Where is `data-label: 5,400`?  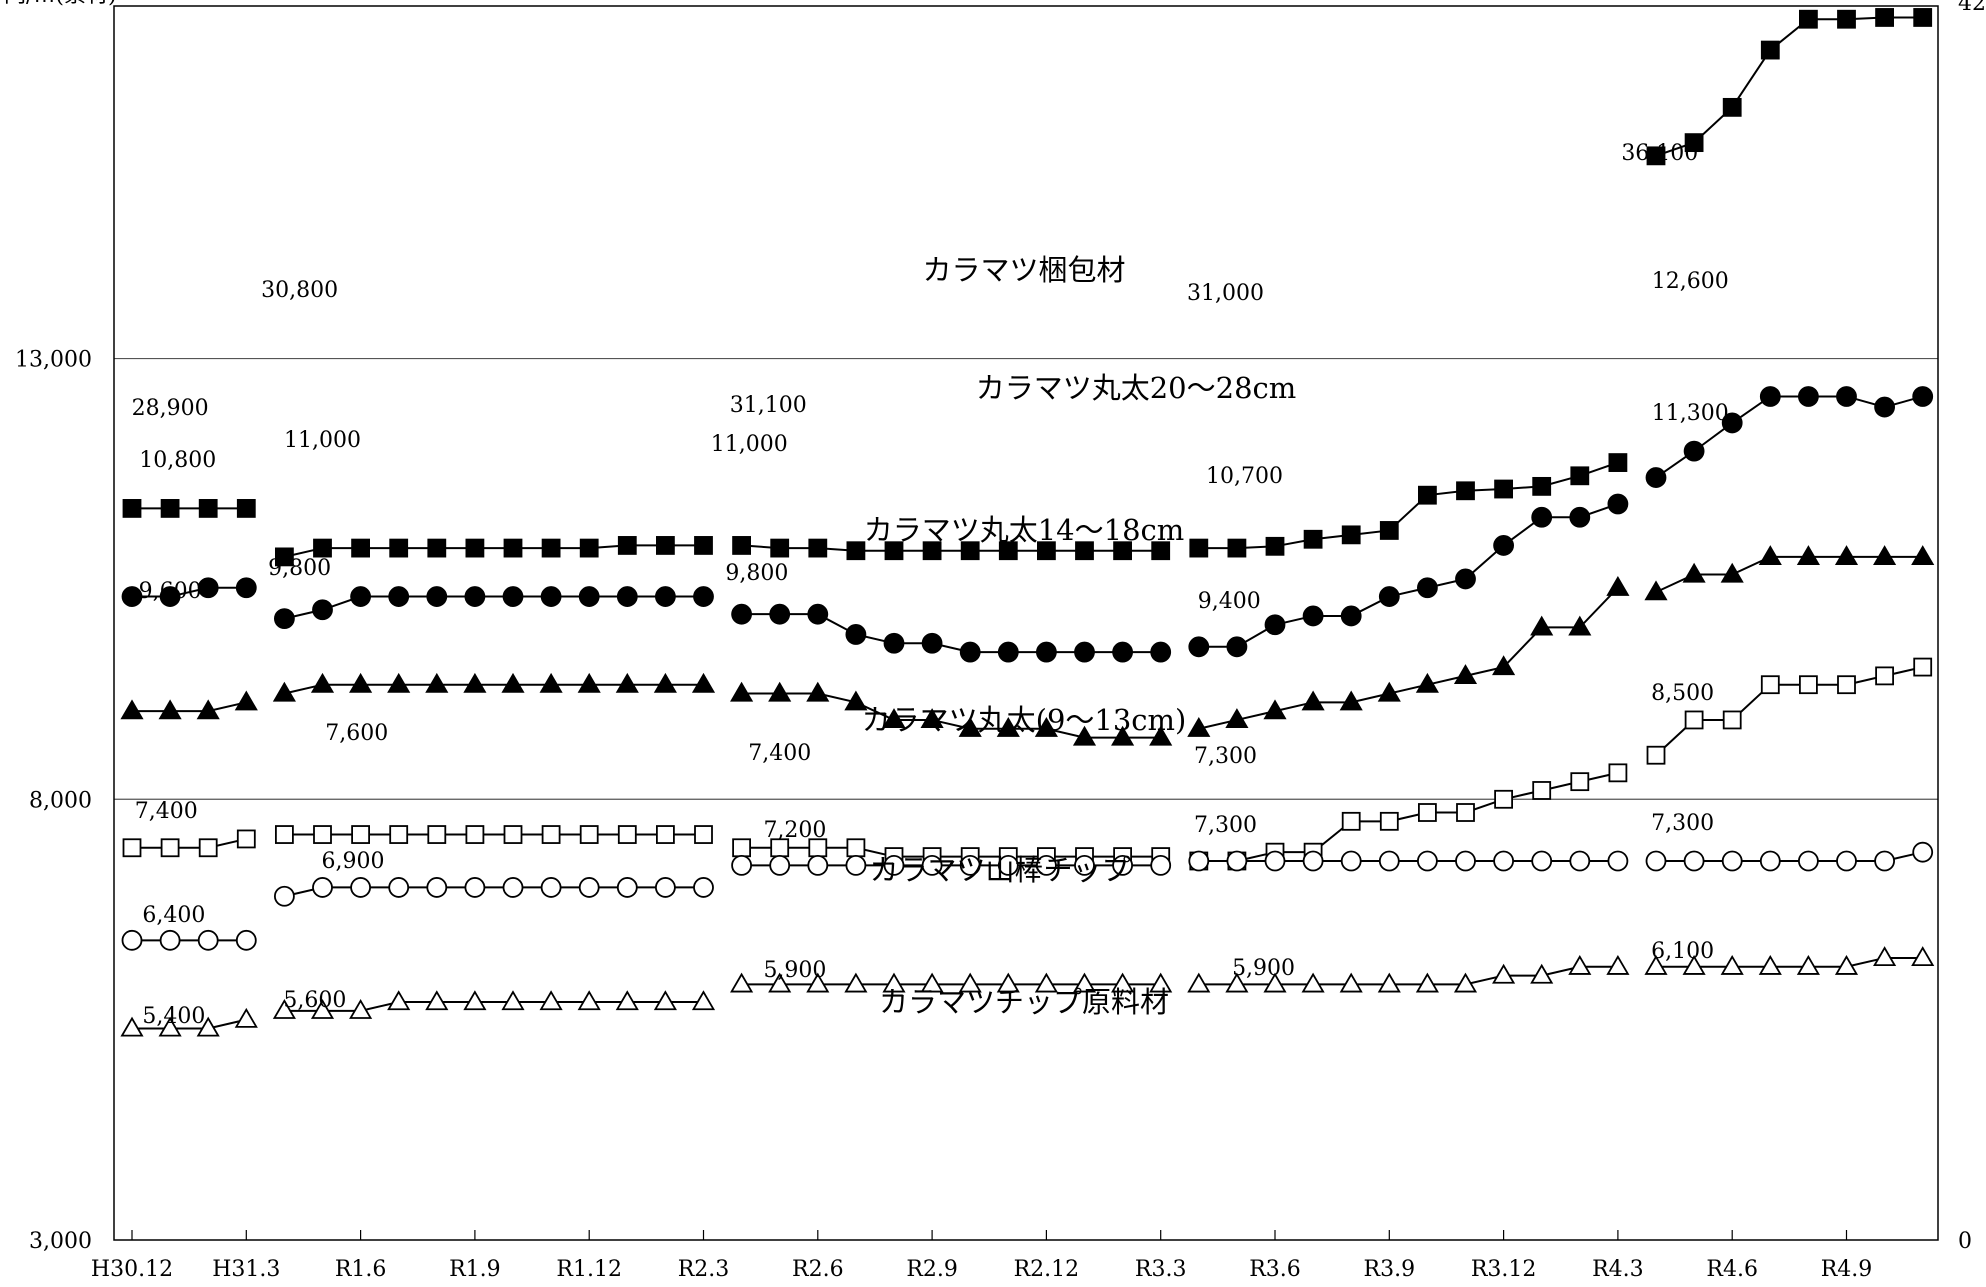
data-label: 5,400 is located at coordinates (173, 1016).